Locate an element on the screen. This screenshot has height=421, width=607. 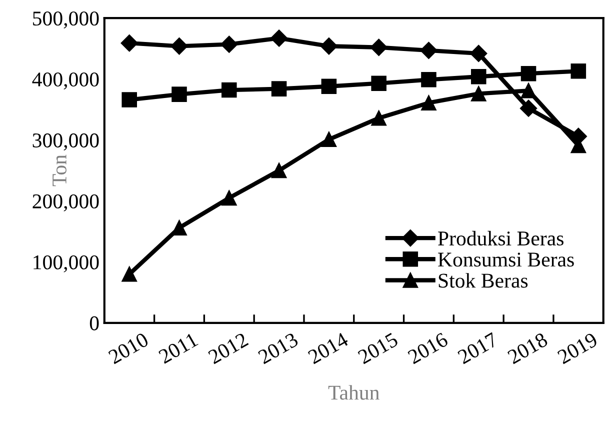
x-tick-label: 2018 is located at coordinates (527, 348).